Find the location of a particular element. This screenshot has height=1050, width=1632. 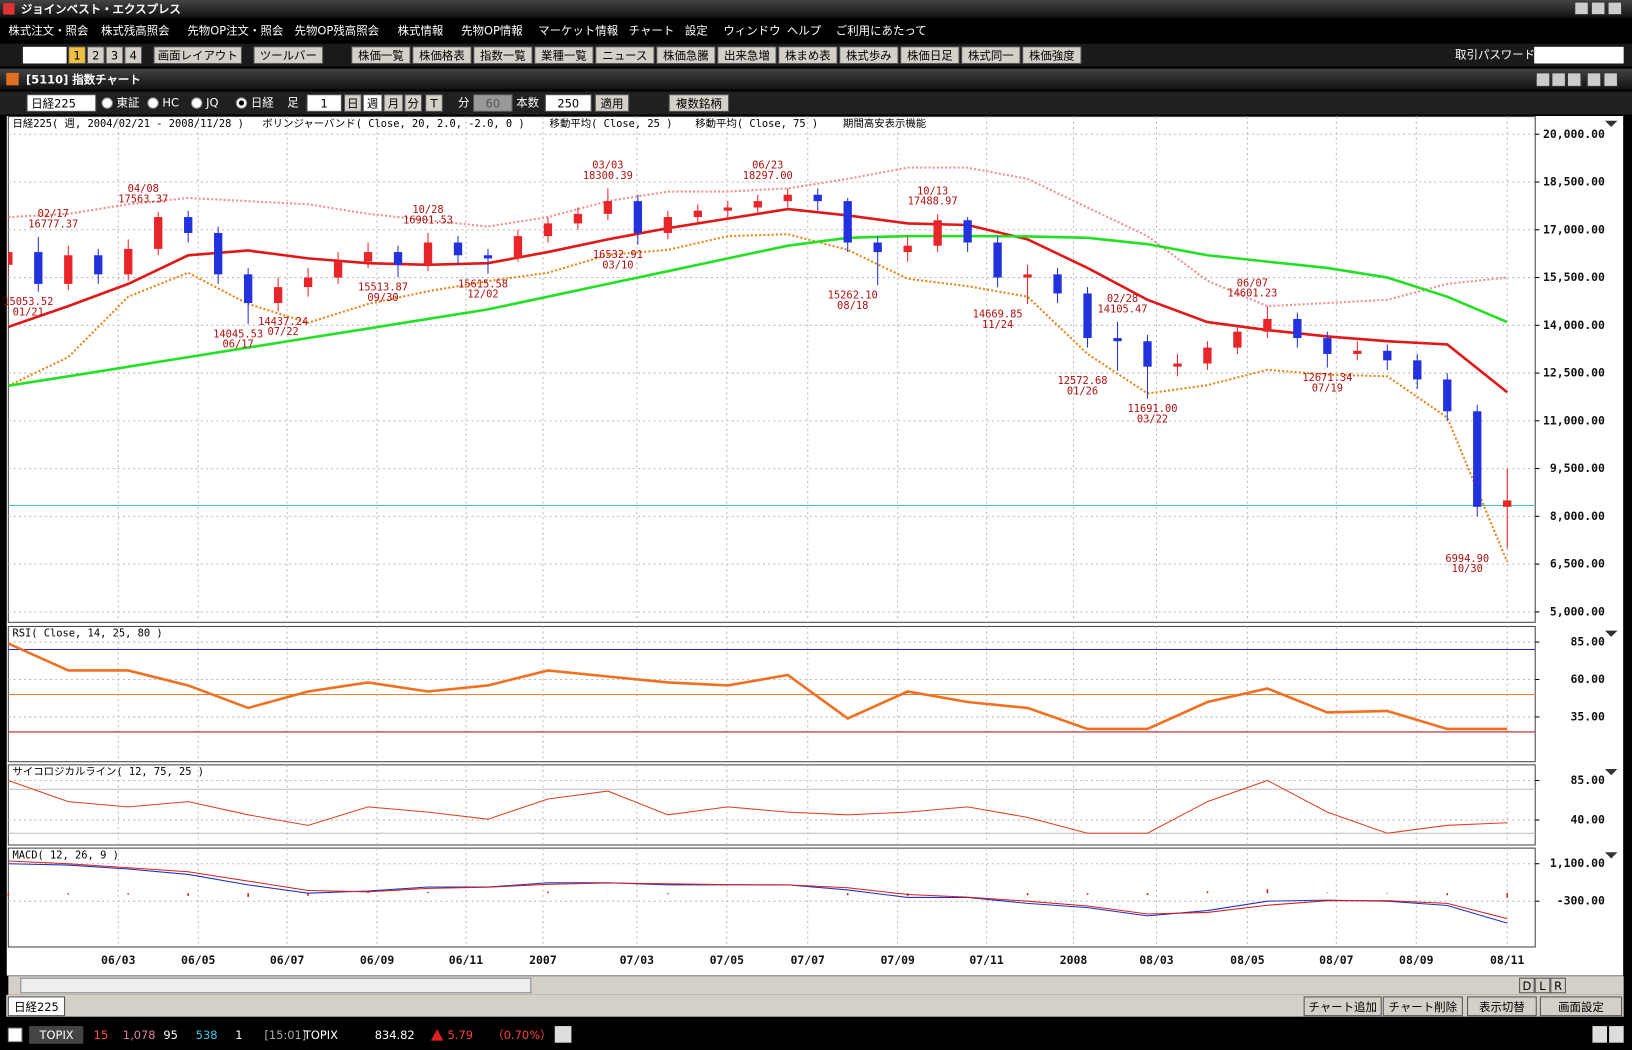

menu-item: 先物OP情報 is located at coordinates (492, 31).